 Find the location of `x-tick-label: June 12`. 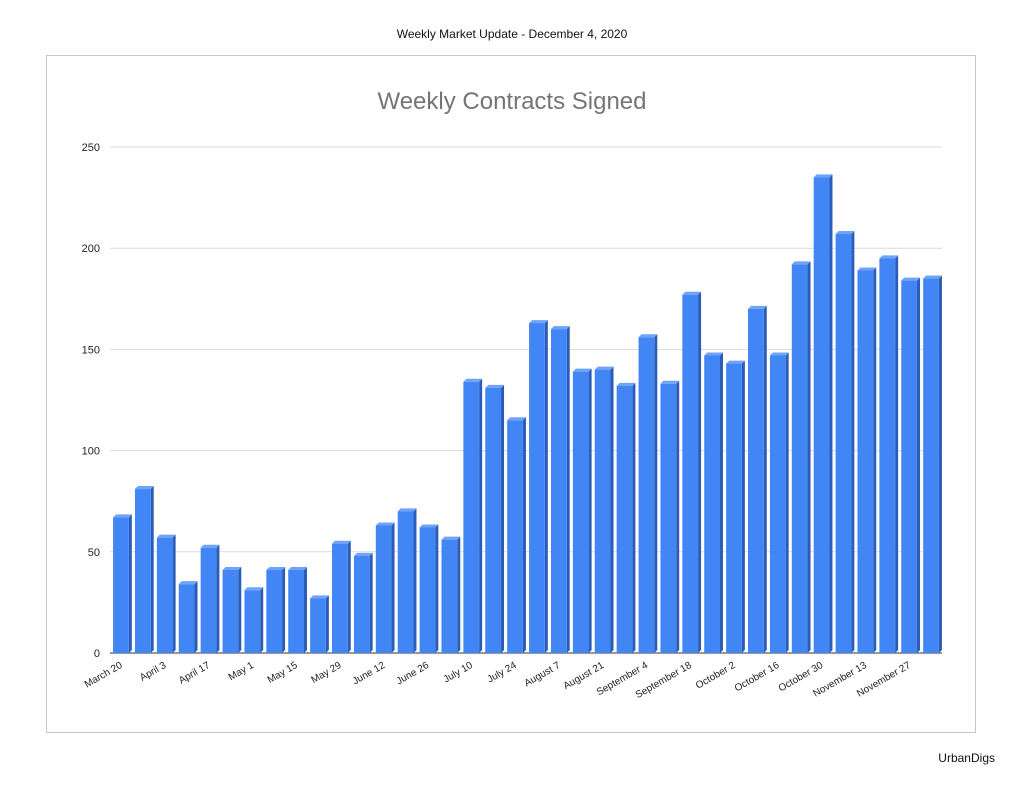

x-tick-label: June 12 is located at coordinates (369, 674).